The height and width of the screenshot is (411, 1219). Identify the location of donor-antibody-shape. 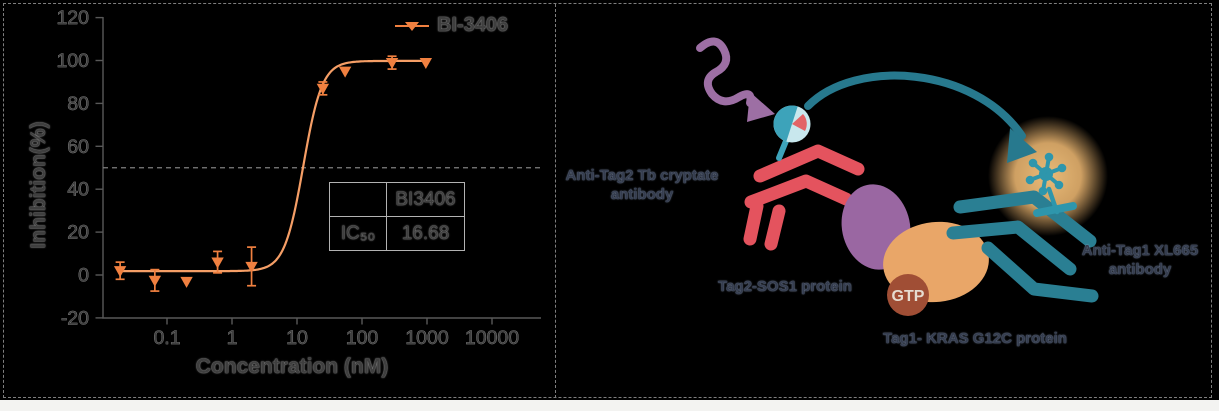
(804, 197).